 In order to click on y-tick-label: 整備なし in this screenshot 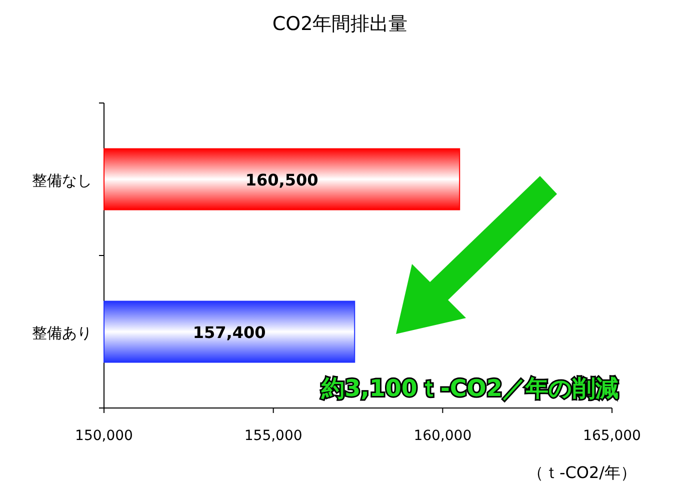, I will do `click(62, 180)`.